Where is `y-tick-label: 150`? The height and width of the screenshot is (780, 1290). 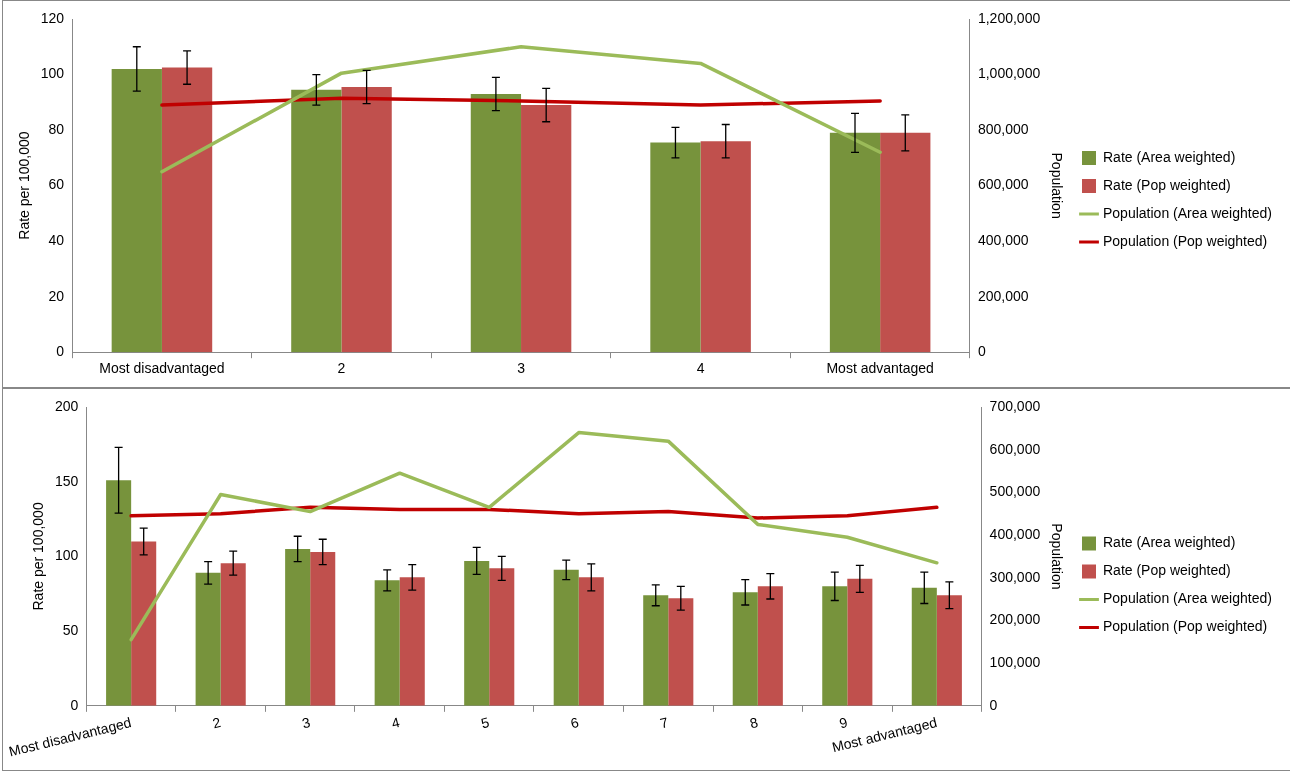
y-tick-label: 150 is located at coordinates (67, 480).